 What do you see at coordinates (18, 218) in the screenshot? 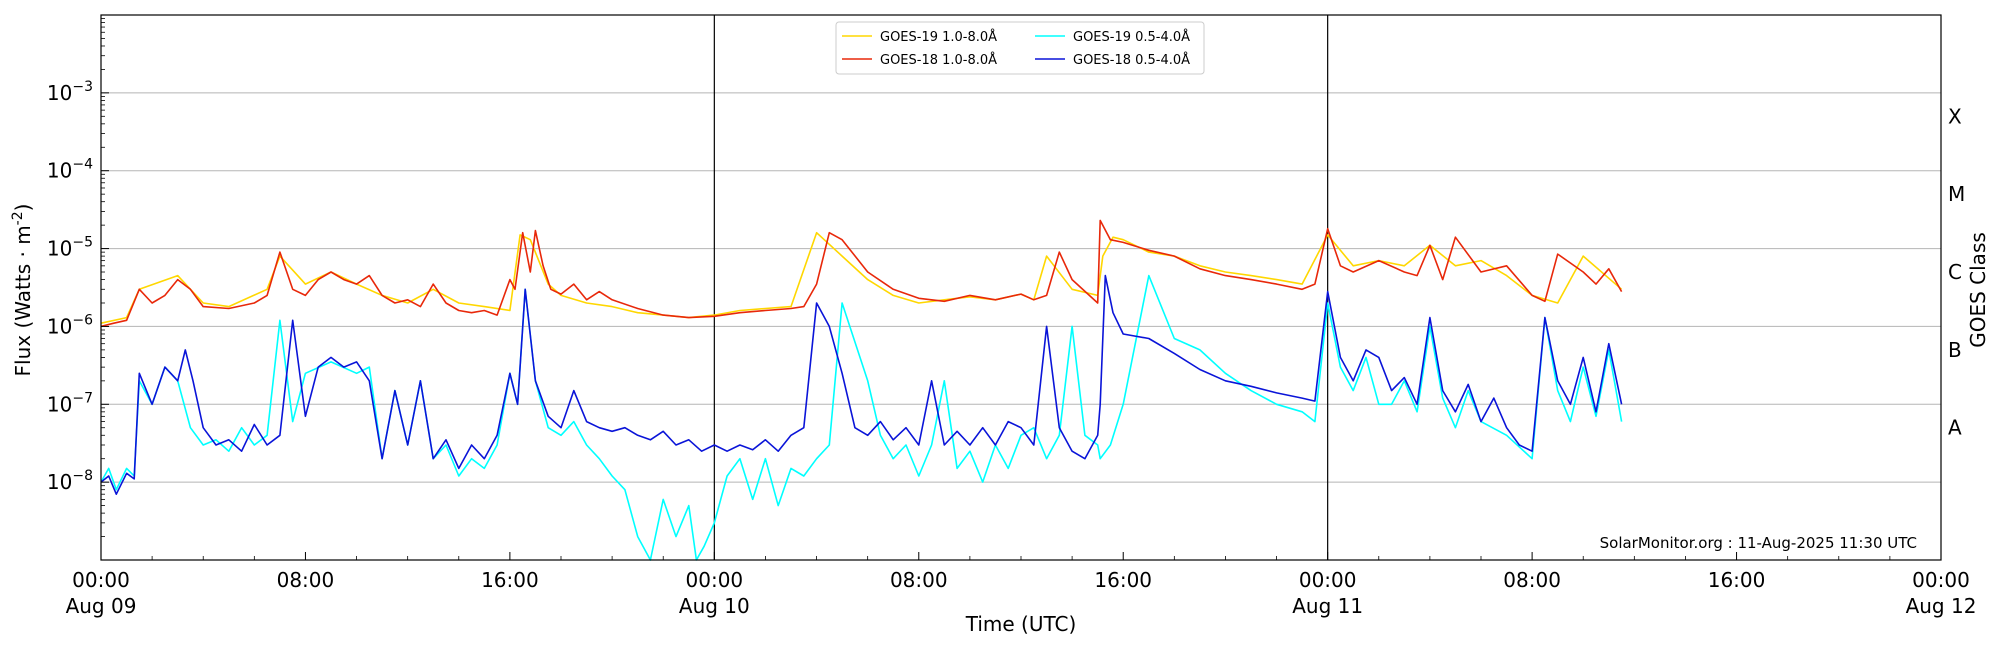
I see `y-axis-title-superscript: -2` at bounding box center [18, 218].